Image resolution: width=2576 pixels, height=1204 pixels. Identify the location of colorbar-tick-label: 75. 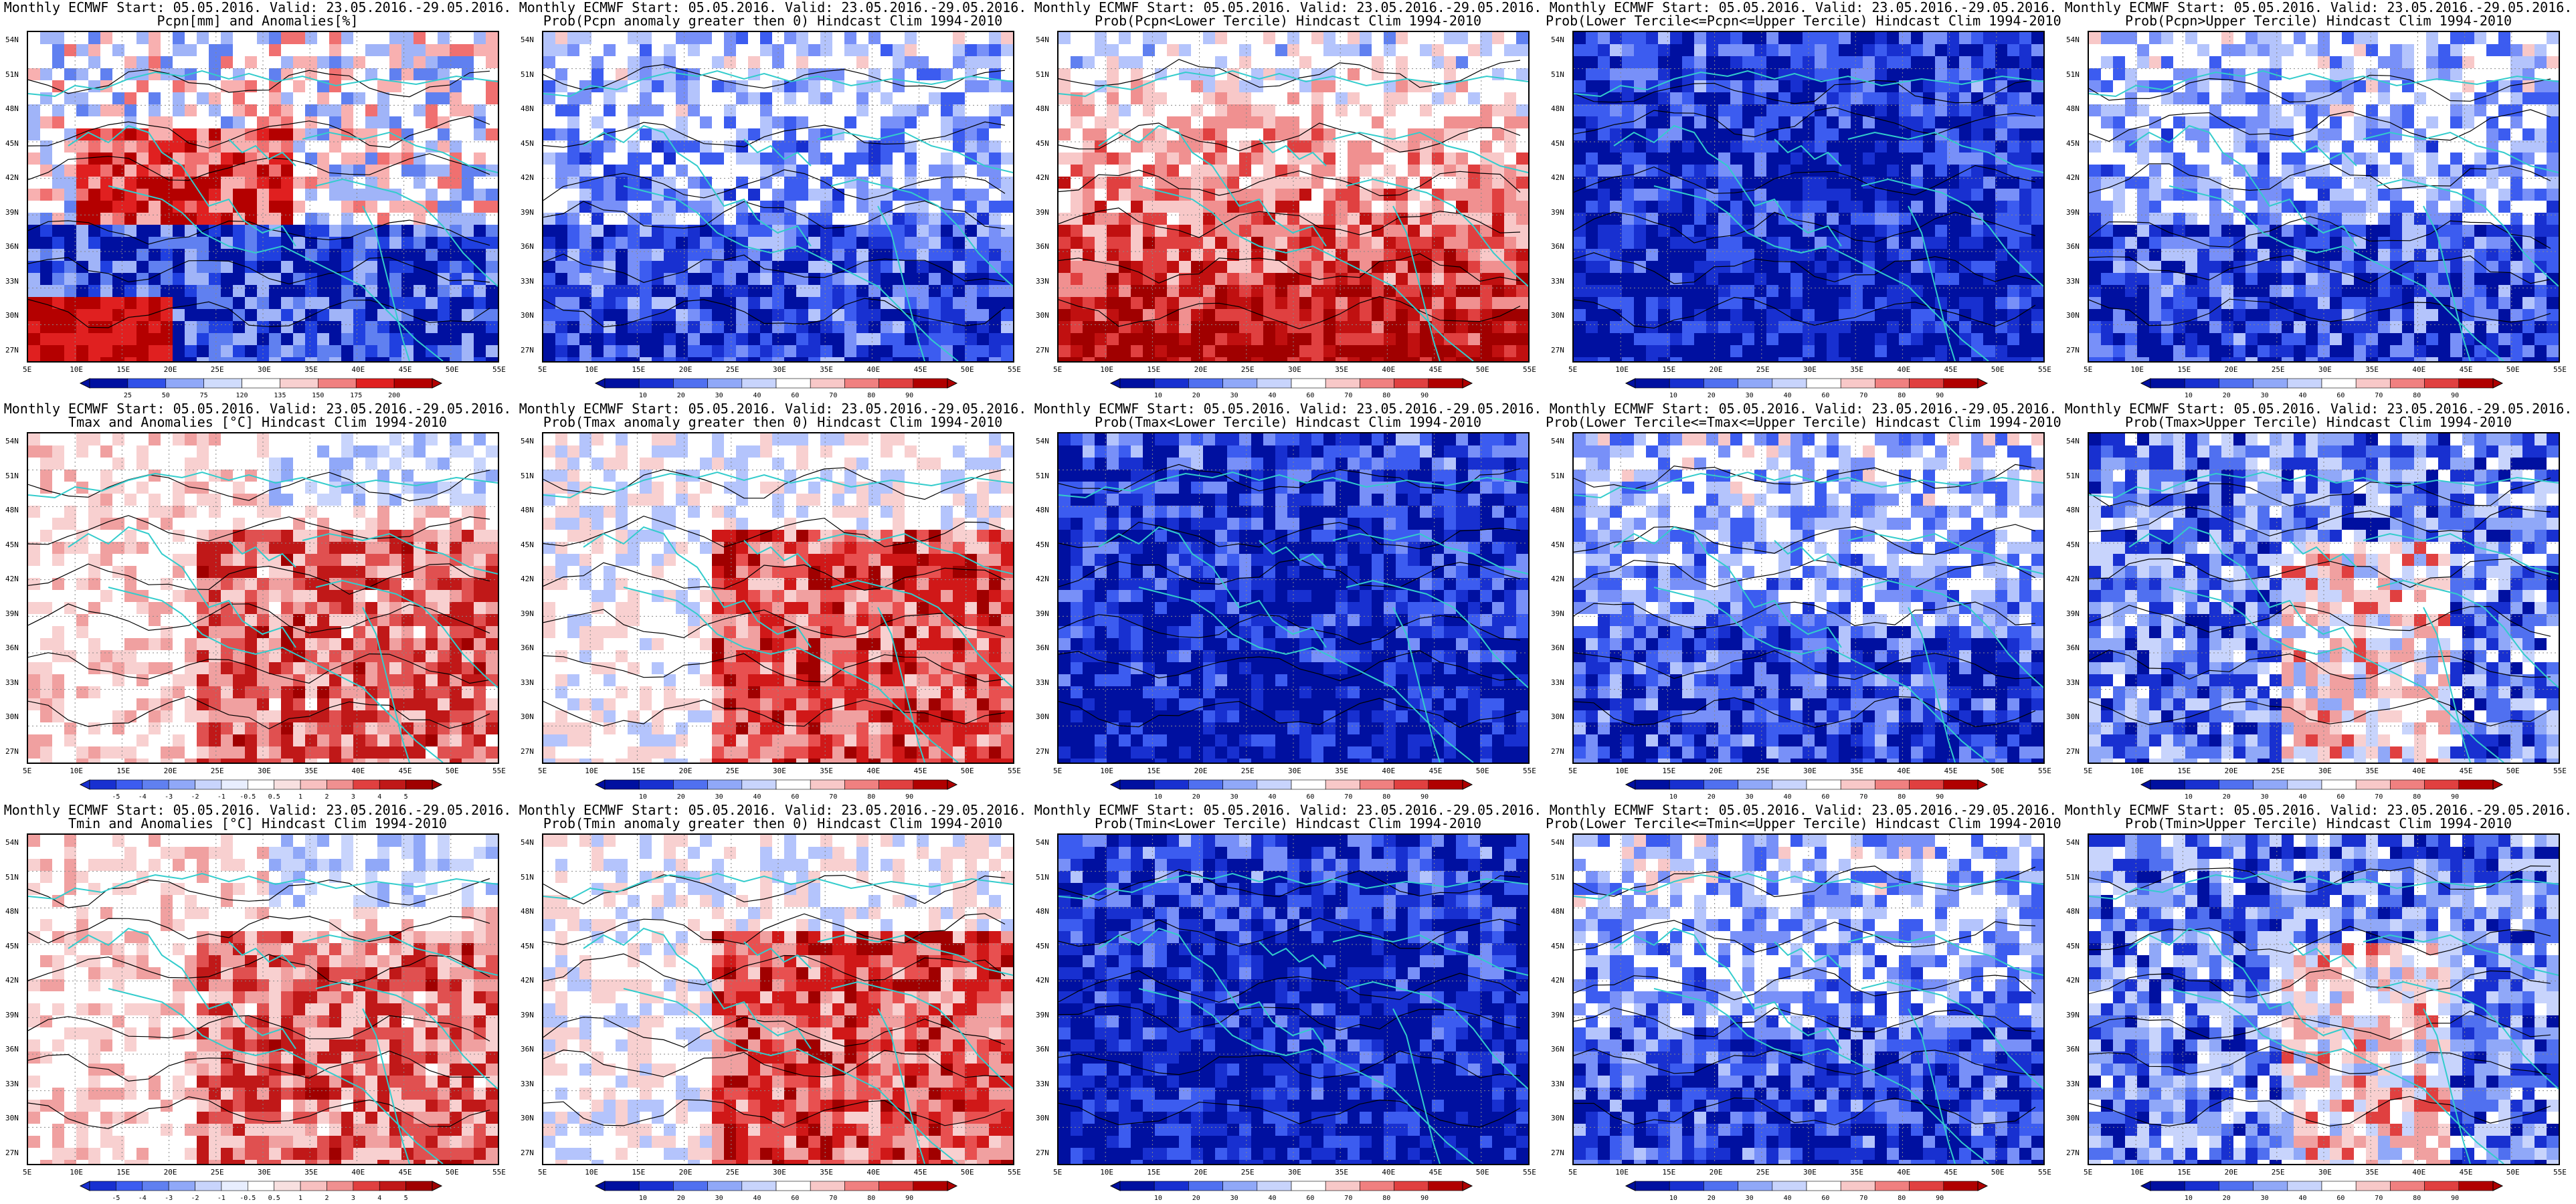
(203, 395).